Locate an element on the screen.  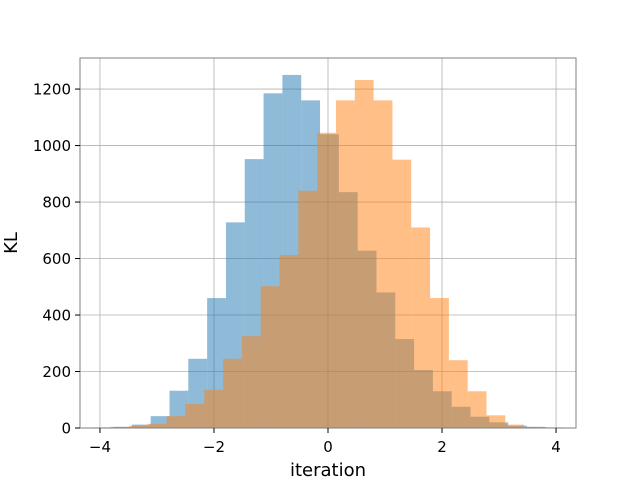
y-tick-label: 1000 is located at coordinates (52, 146).